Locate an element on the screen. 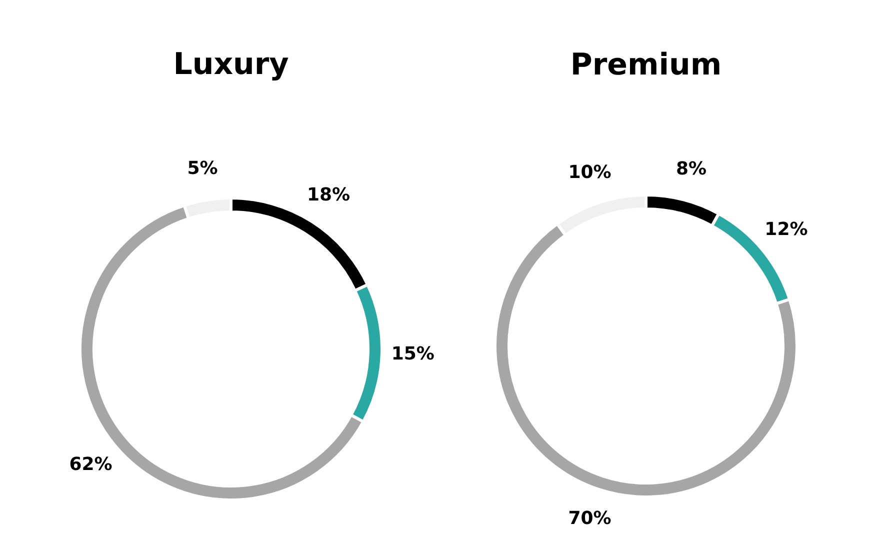  chart-title: Luxury is located at coordinates (231, 64).